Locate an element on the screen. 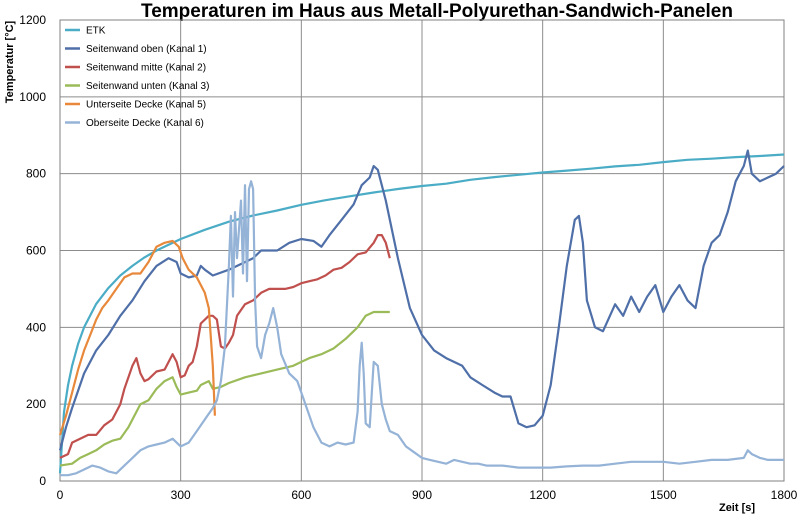 This screenshot has height=515, width=800. y-tick-label: 200 is located at coordinates (36, 404).